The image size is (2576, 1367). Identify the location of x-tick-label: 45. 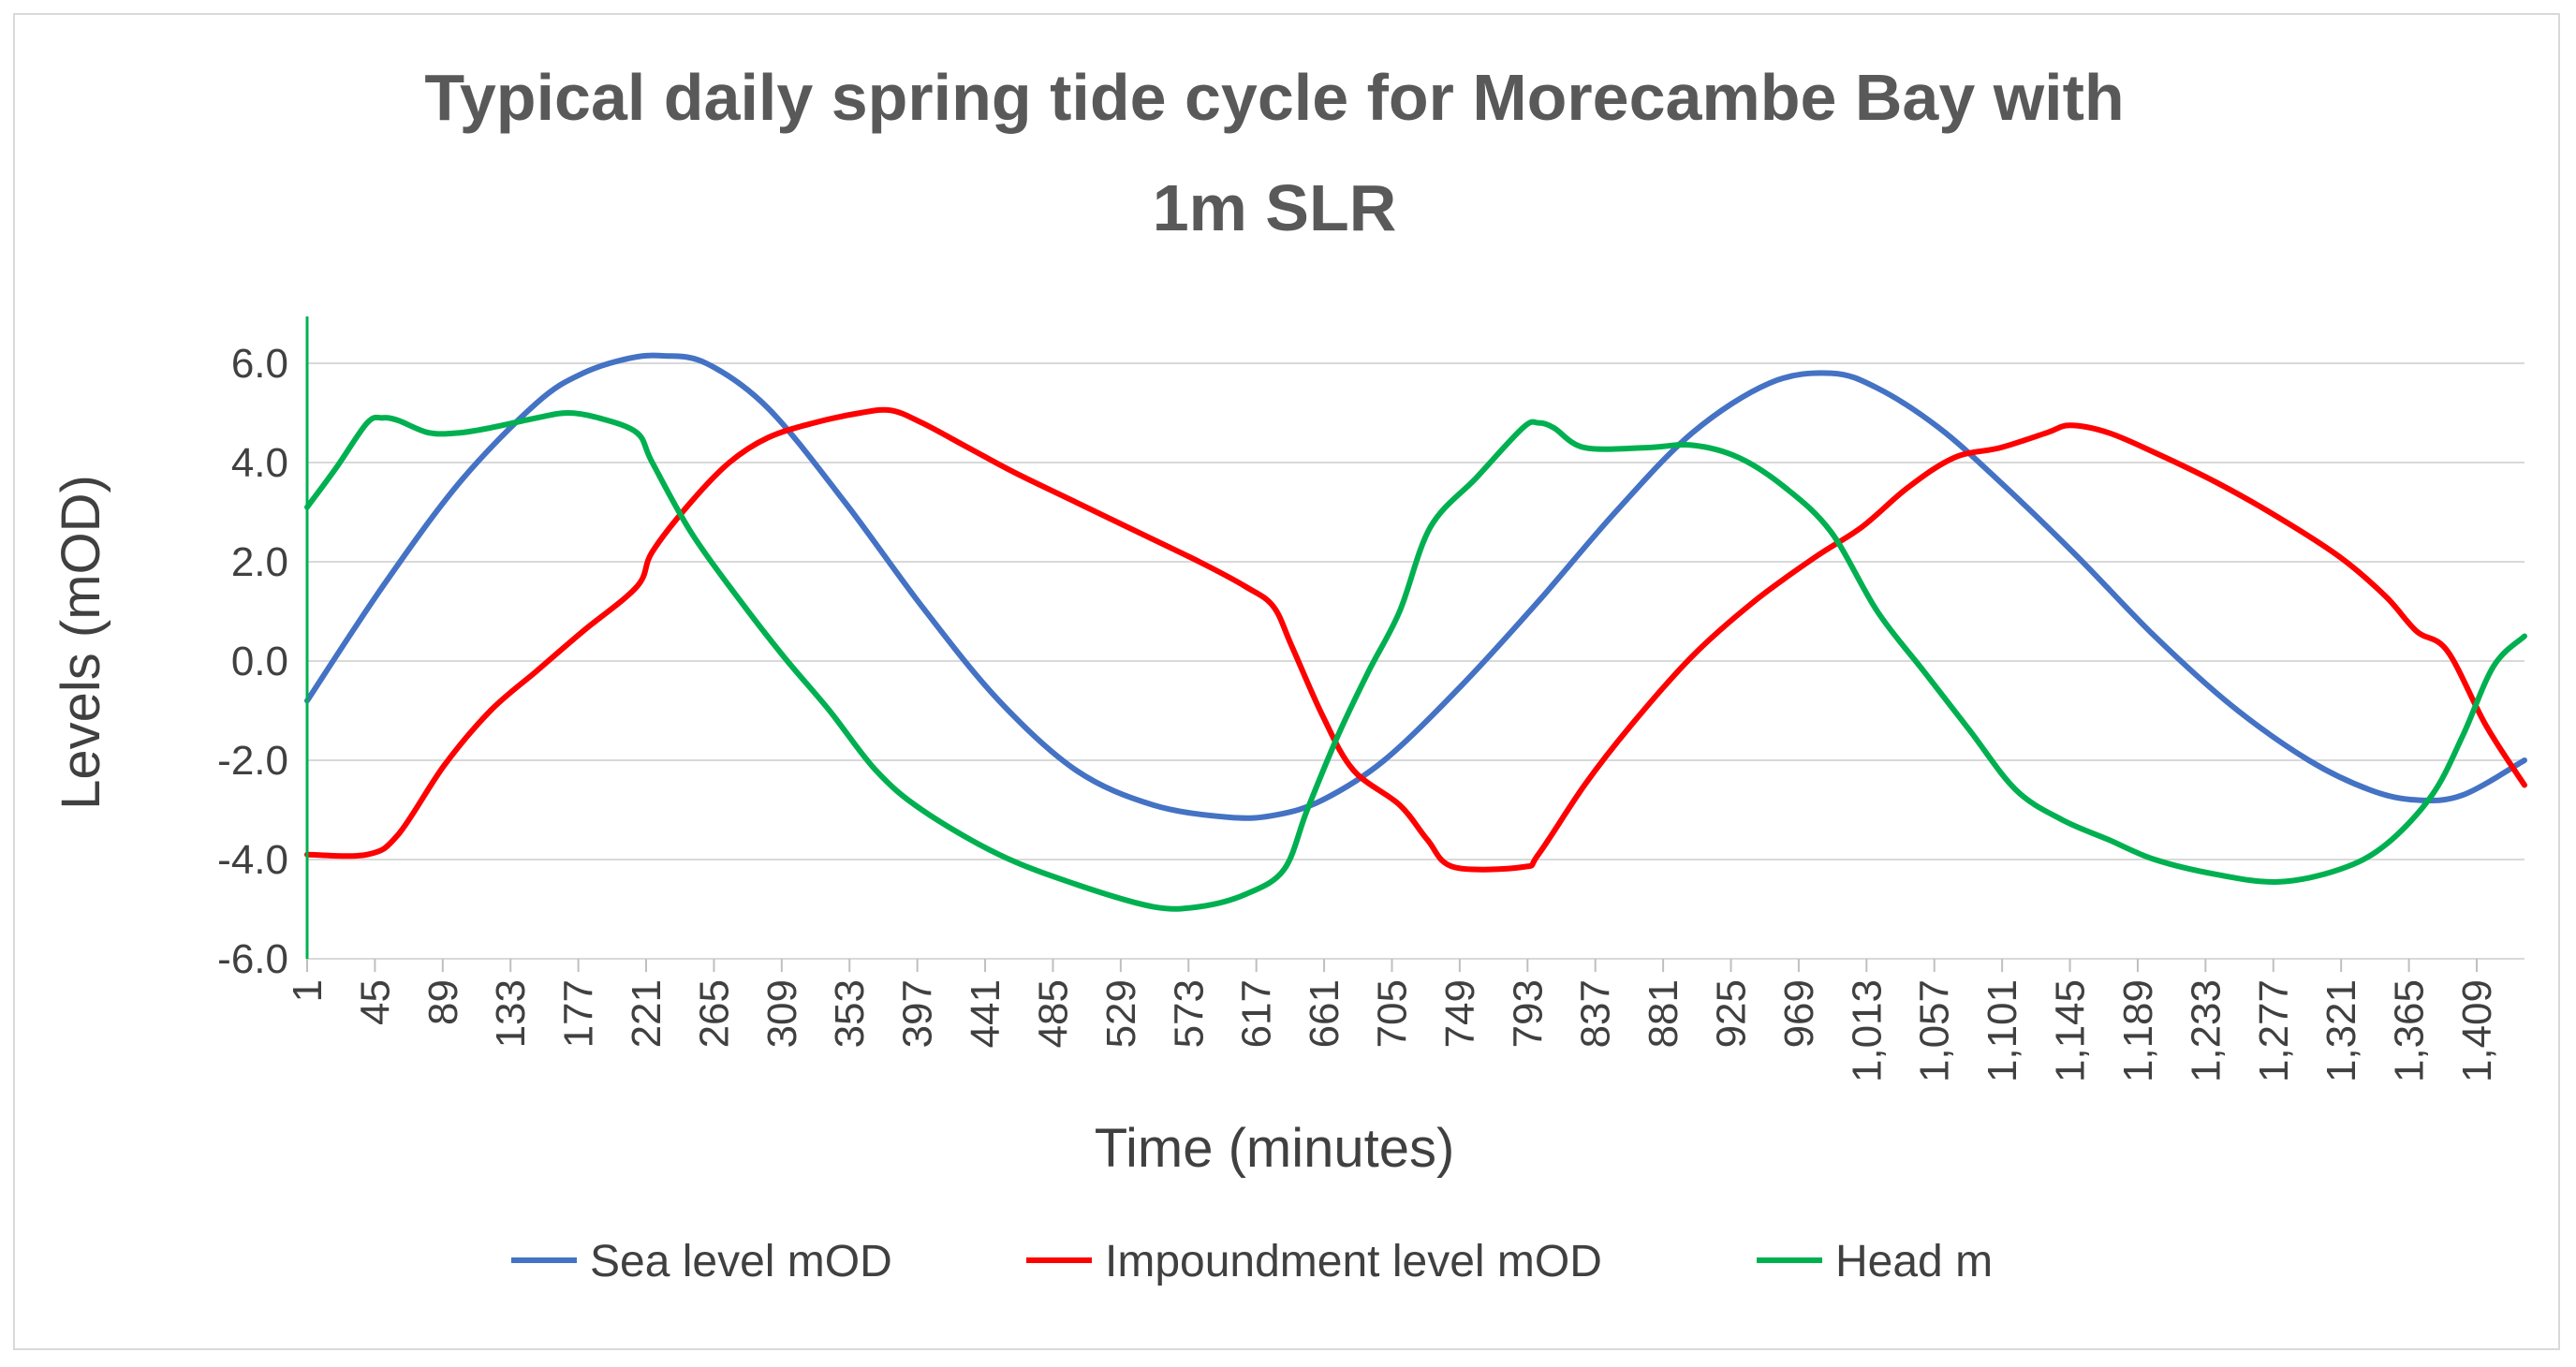
(375, 1002).